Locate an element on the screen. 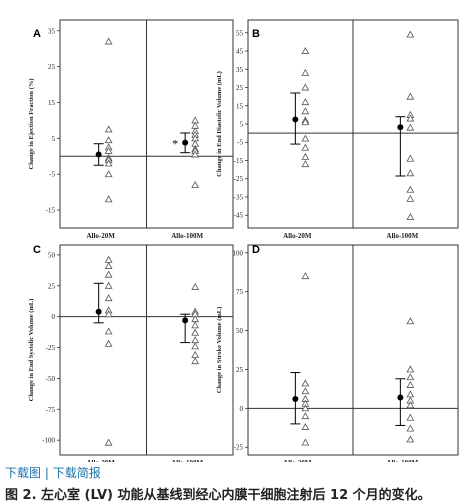 This screenshot has height=503, width=467. panel-label: C is located at coordinates (37, 250).